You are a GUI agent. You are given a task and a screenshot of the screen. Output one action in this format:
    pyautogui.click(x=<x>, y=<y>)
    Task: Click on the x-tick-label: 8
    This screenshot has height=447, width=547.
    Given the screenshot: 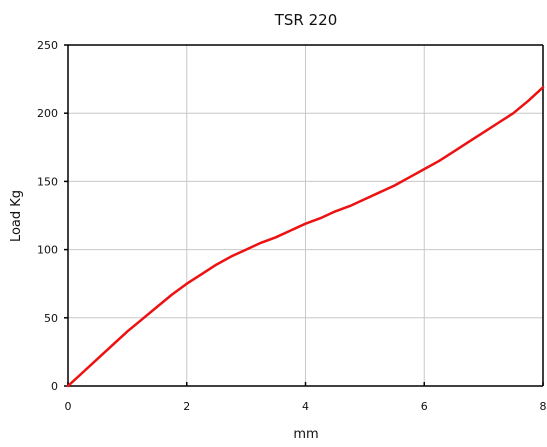 What is the action you would take?
    pyautogui.click(x=543, y=406)
    